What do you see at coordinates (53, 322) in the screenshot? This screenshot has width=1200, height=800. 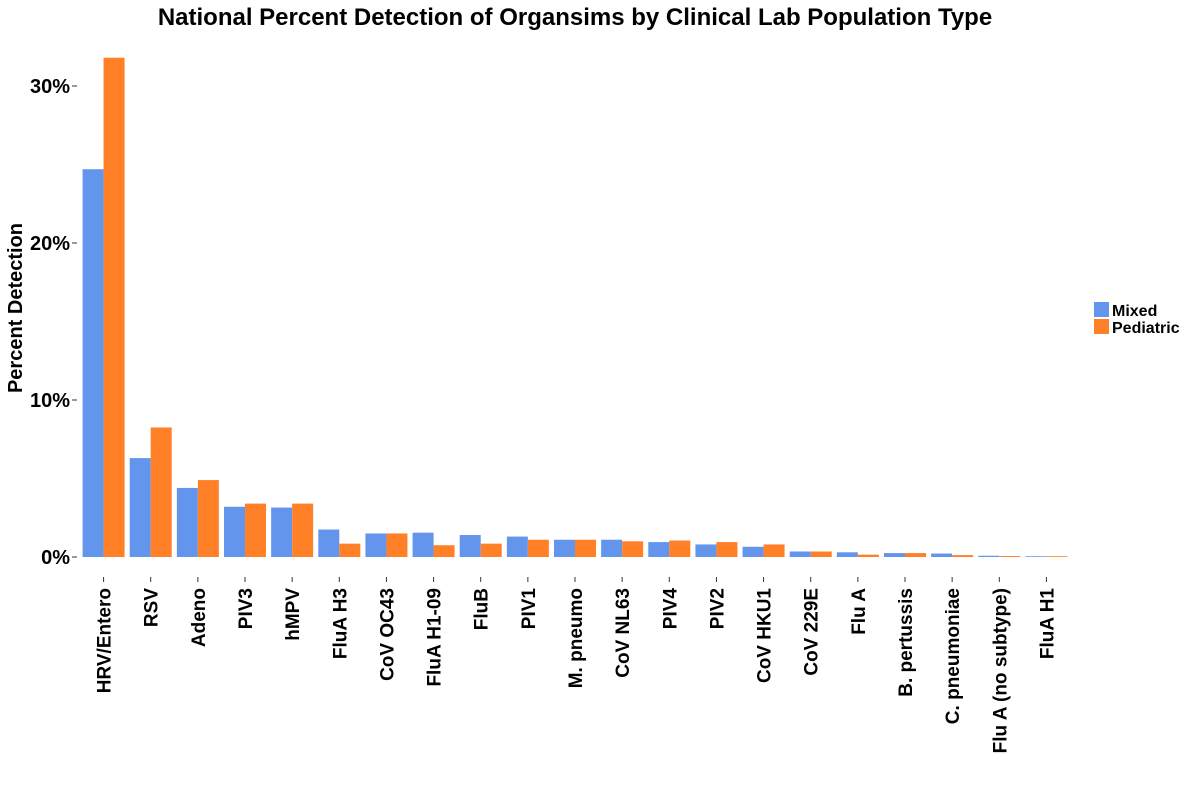 I see `y-axis: 0% 10% 20% 30%` at bounding box center [53, 322].